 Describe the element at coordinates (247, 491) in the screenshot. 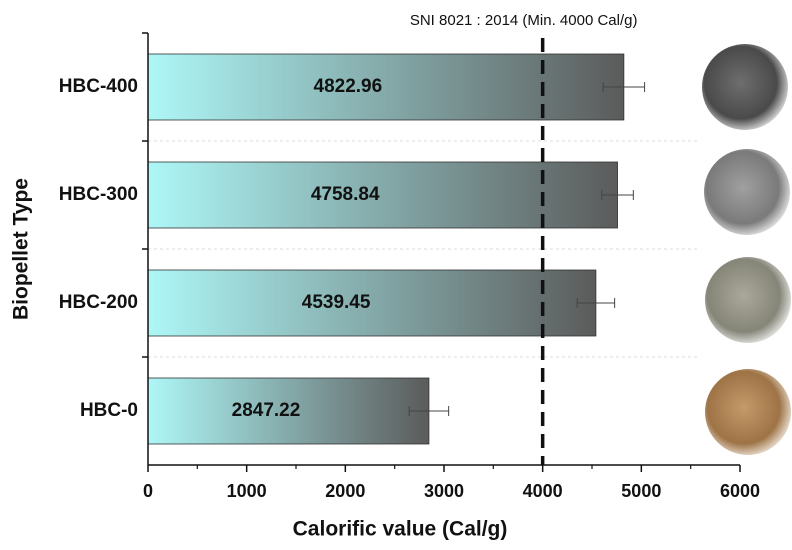

I see `x-tick-label: 1000` at that location.